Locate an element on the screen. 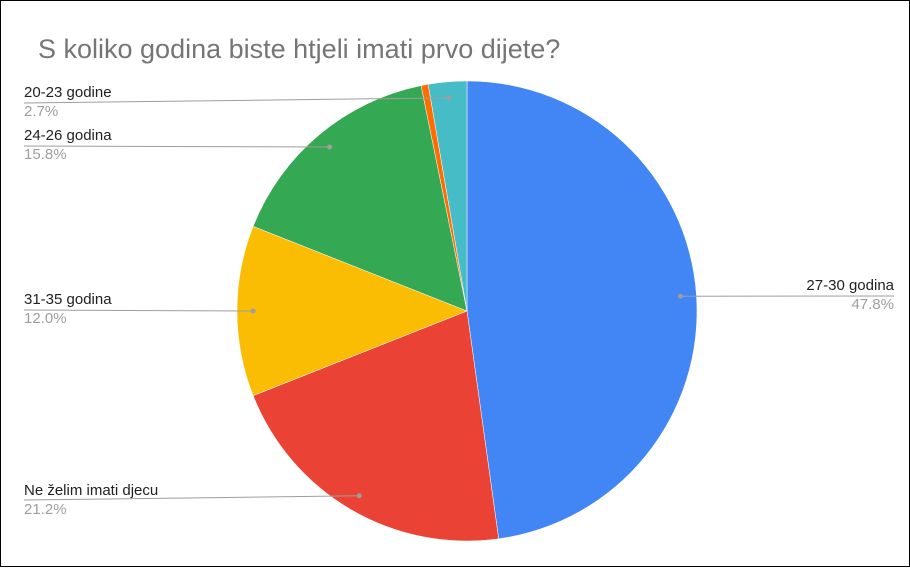  slice-label: Ne želim imati djecu is located at coordinates (91, 490).